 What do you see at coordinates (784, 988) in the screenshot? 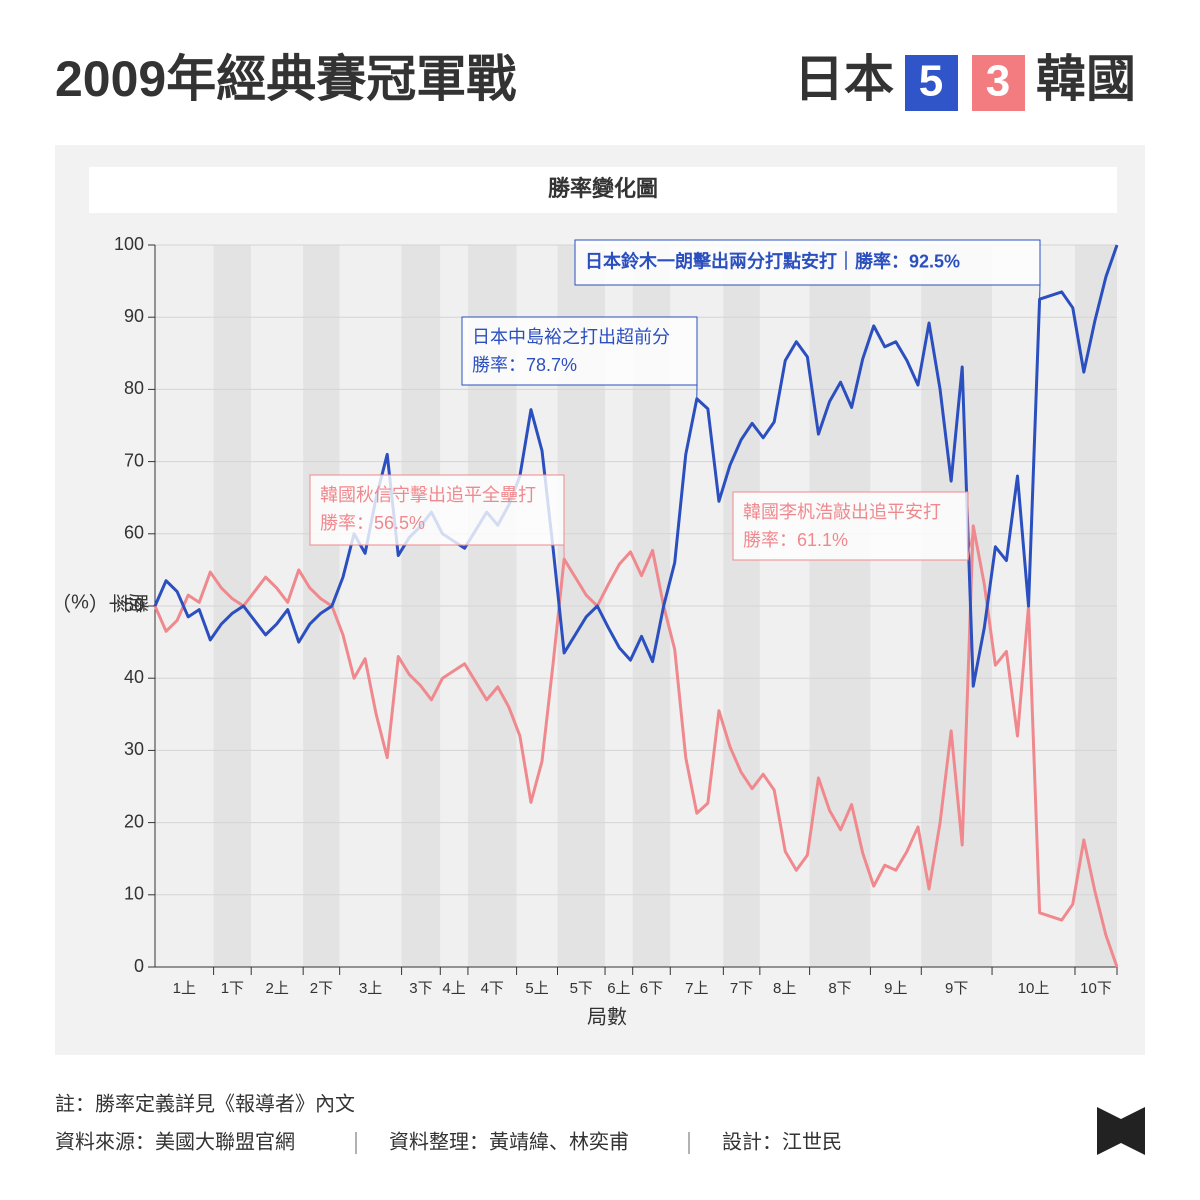
I see `x-tick-label: 8上` at bounding box center [784, 988].